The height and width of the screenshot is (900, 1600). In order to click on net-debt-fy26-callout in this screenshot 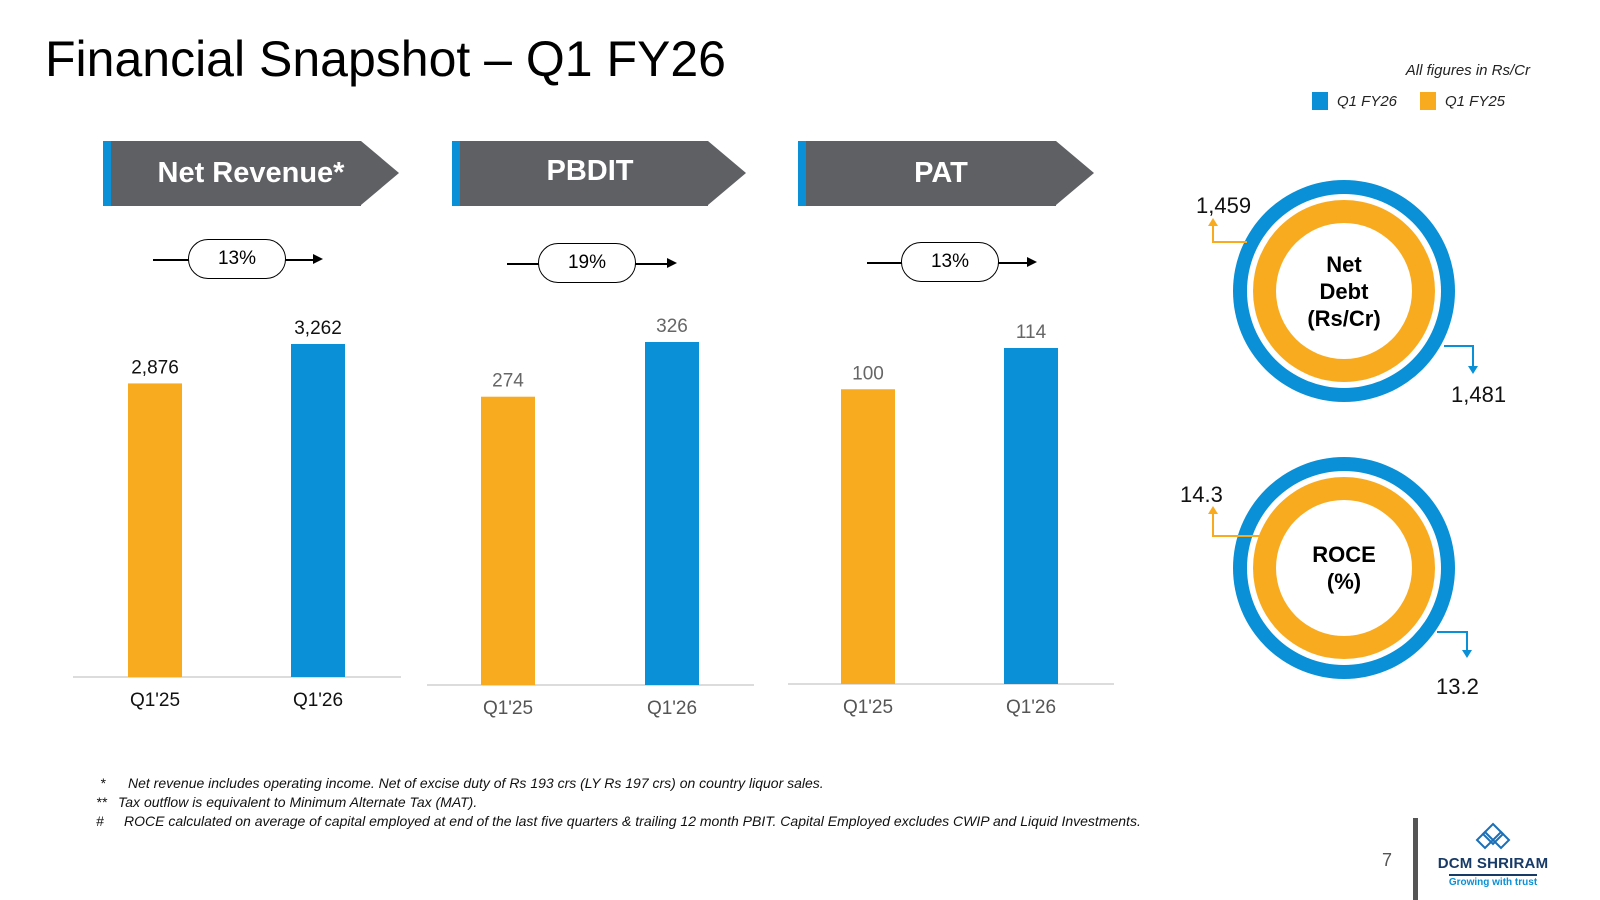, I will do `click(1459, 356)`.